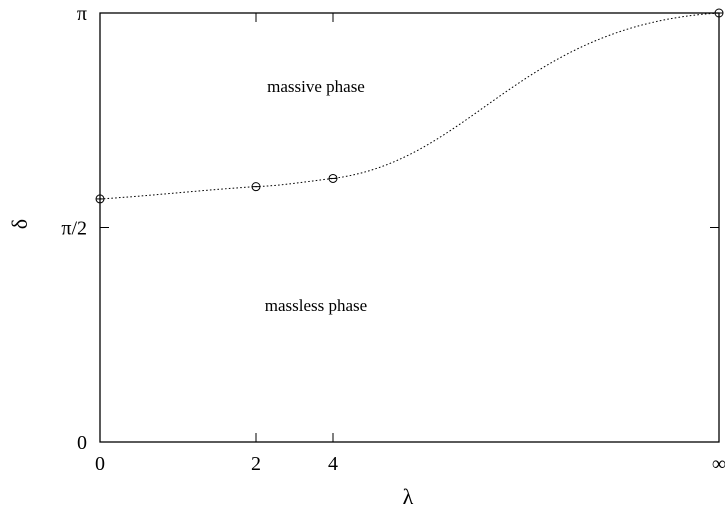 The image size is (725, 513). Describe the element at coordinates (100, 464) in the screenshot. I see `x-tick-label: 0` at that location.